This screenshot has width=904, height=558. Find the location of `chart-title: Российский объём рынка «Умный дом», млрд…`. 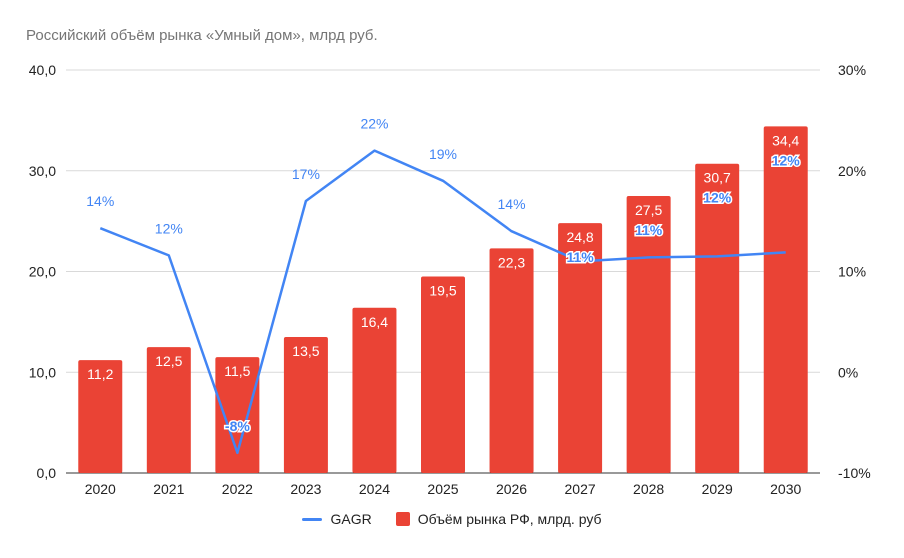

chart-title: Российский объём рынка «Умный дом», млрд… is located at coordinates (202, 35).